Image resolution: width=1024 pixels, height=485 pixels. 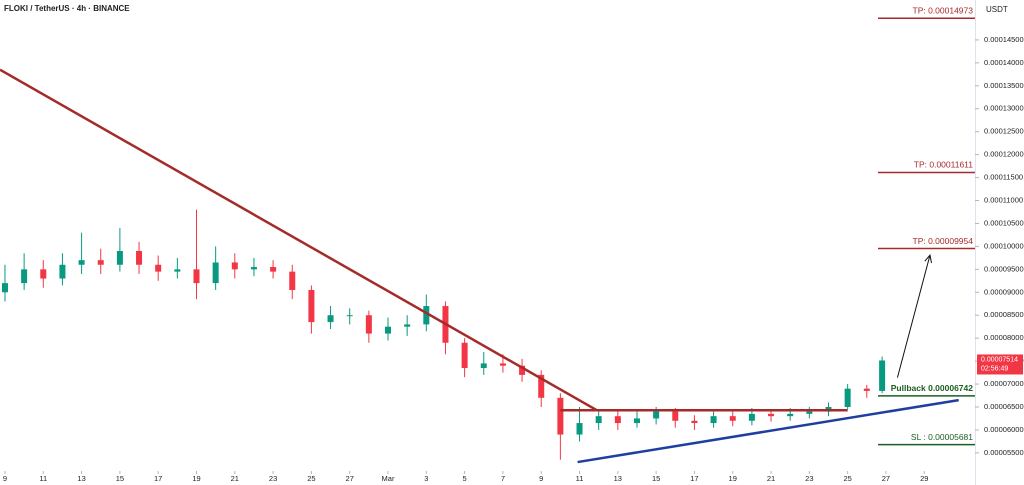 What do you see at coordinates (994, 368) in the screenshot?
I see `countdown-label: 02:56:49` at bounding box center [994, 368].